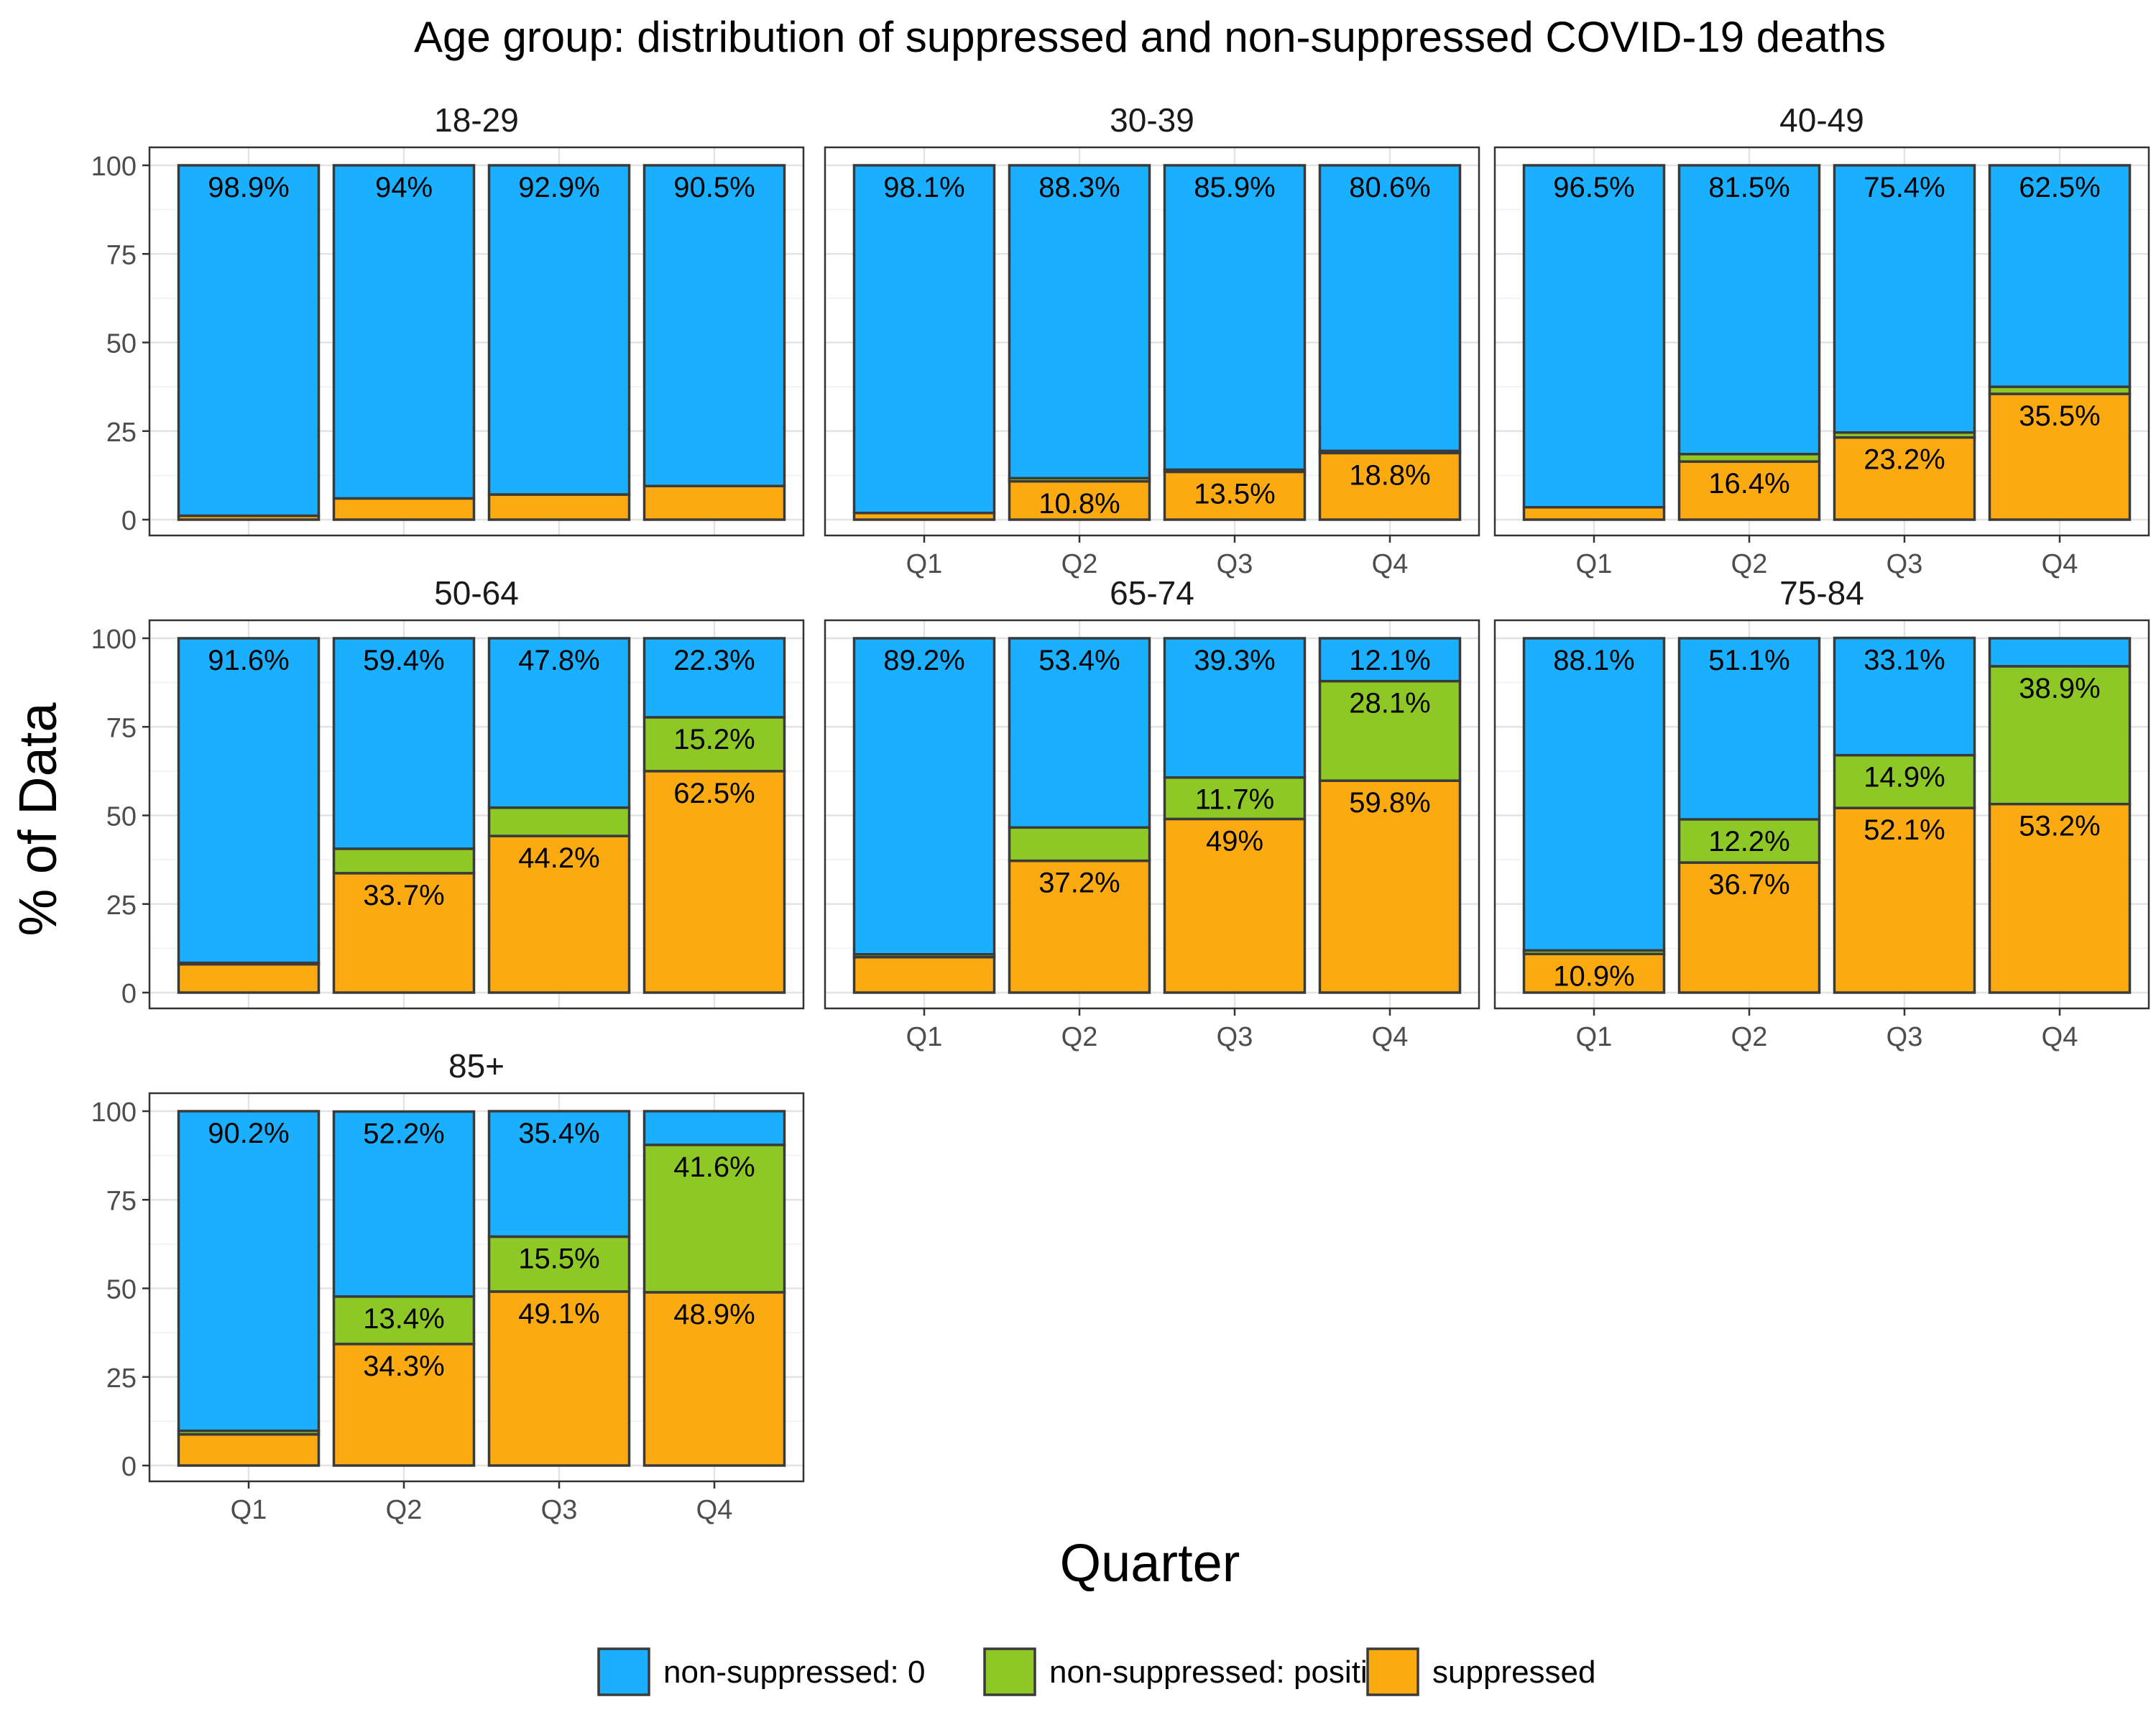 The width and height of the screenshot is (2156, 1725). I want to click on data-label: 10.8%, so click(1079, 504).